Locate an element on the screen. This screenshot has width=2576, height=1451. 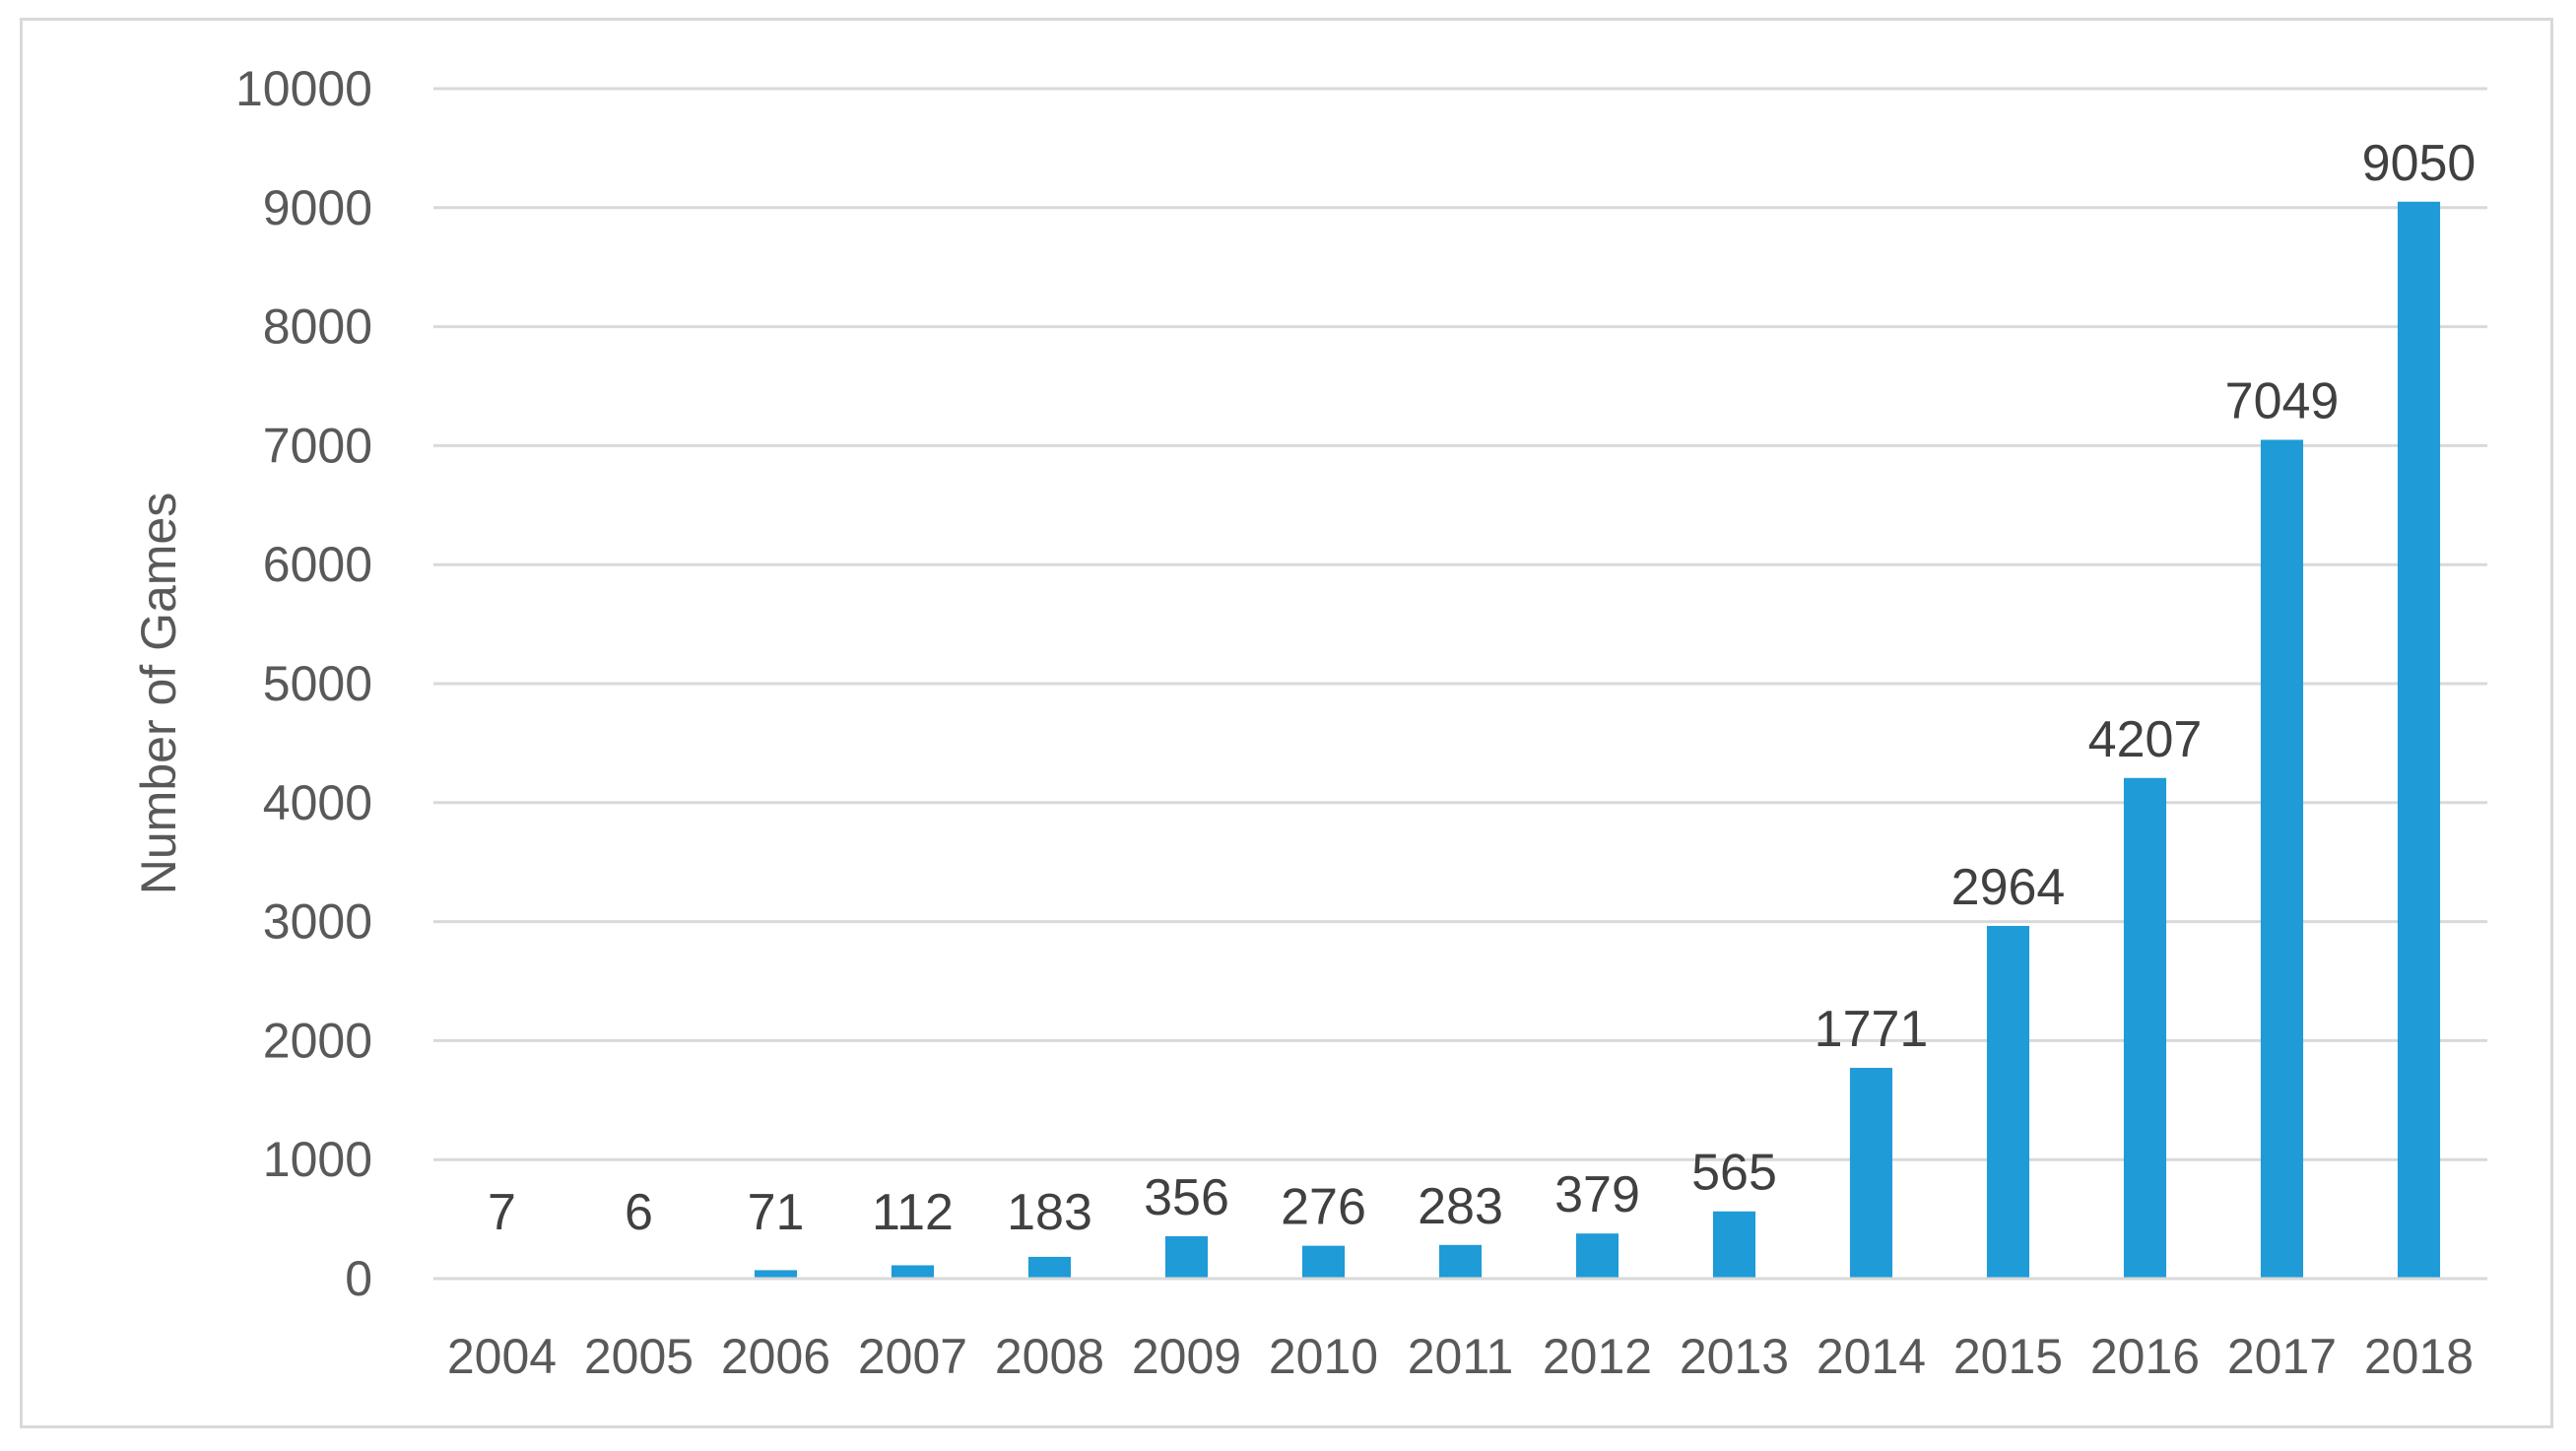
bar-2009 is located at coordinates (1187, 1257).